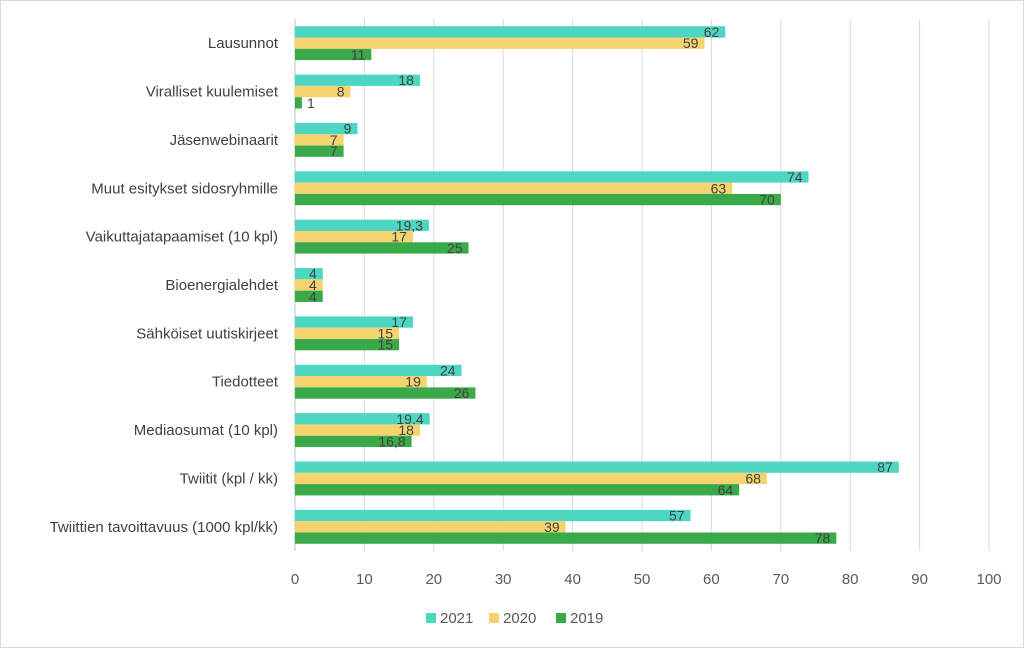 The image size is (1024, 649). Describe the element at coordinates (295, 579) in the screenshot. I see `x-tick-label: 0` at that location.